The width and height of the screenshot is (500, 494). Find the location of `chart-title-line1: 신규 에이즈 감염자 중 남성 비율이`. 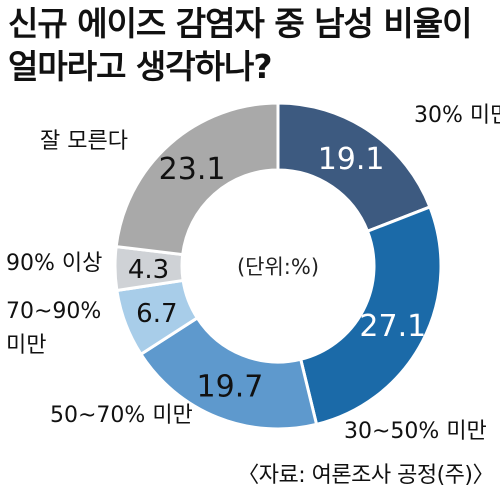

chart-title-line1: 신규 에이즈 감염자 중 남성 비율이 is located at coordinates (240, 23).